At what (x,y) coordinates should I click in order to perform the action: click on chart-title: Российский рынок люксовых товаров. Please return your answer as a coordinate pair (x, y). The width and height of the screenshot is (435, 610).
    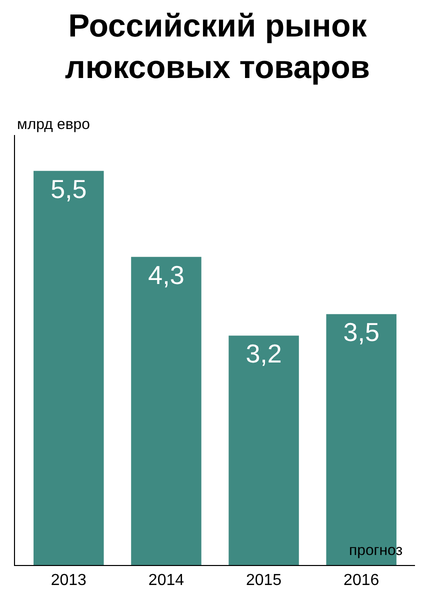
    Looking at the image, I should click on (217, 47).